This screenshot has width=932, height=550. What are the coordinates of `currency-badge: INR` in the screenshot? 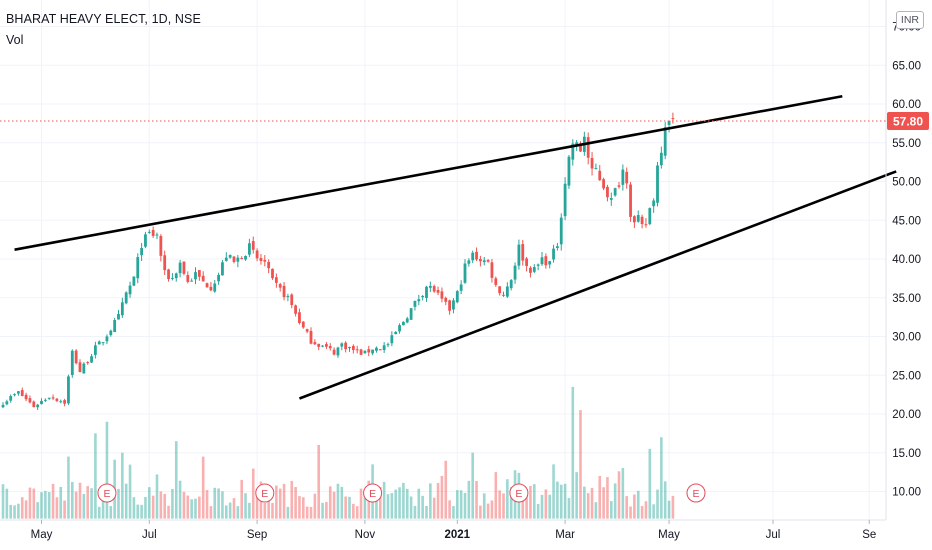 It's located at (909, 20).